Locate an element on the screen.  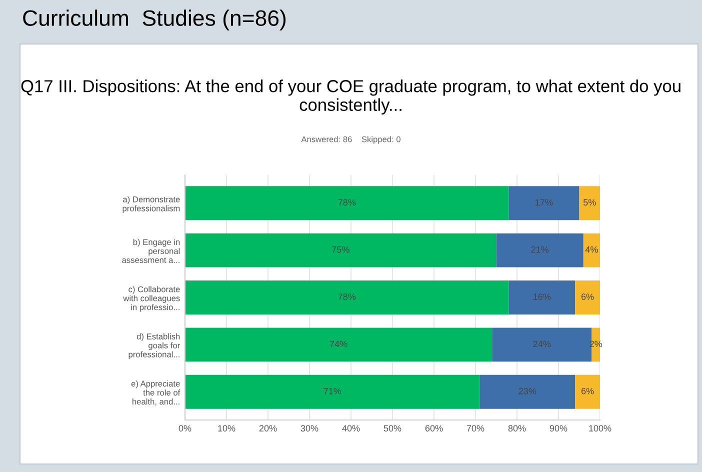
x-tick-label: 60% is located at coordinates (434, 428).